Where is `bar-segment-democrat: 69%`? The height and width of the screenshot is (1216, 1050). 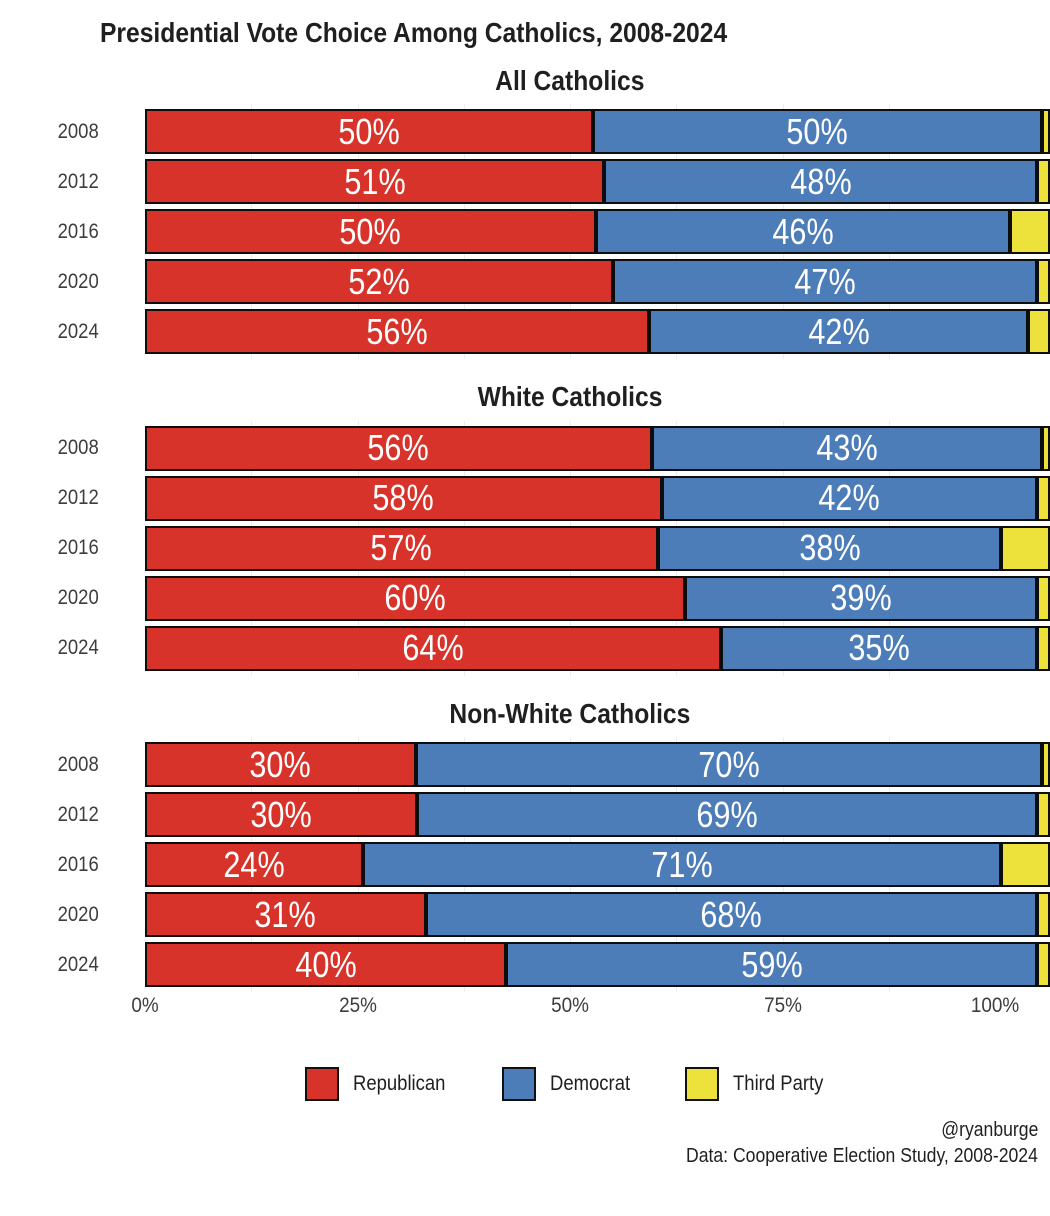
bar-segment-democrat: 69% is located at coordinates (727, 815).